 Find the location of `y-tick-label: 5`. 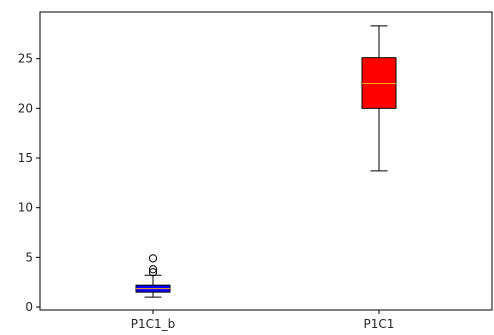

y-tick-label: 5 is located at coordinates (29, 257).